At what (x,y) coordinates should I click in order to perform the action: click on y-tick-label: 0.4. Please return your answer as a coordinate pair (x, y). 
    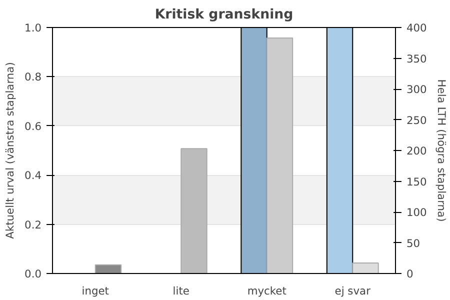
    Looking at the image, I should click on (33, 175).